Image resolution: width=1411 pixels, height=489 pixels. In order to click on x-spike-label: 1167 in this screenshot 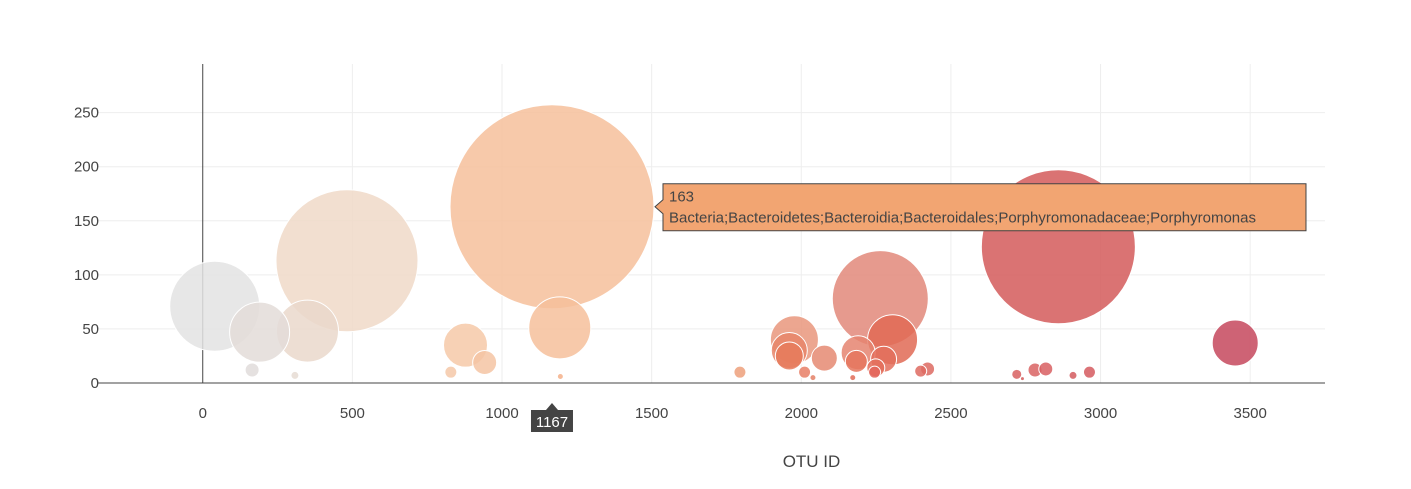, I will do `click(551, 417)`.